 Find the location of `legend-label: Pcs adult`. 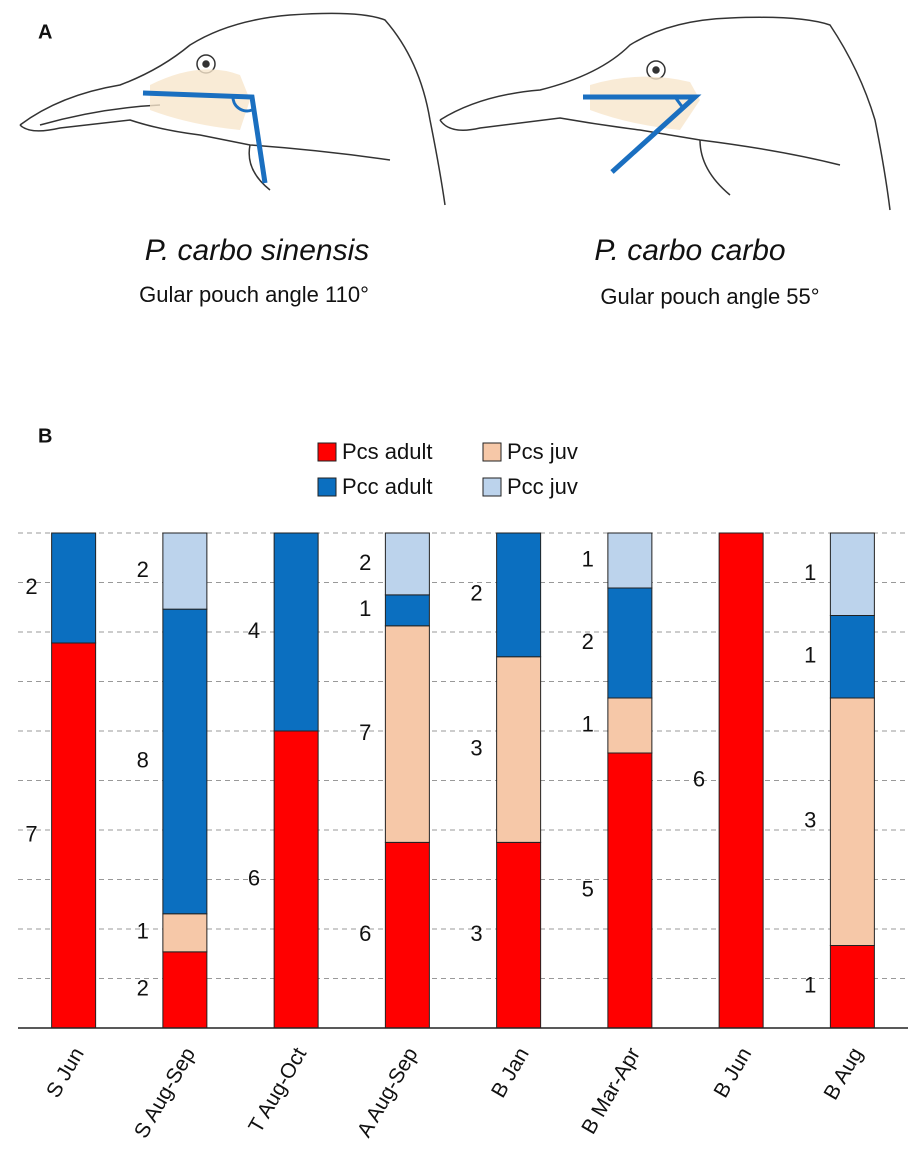

legend-label: Pcs adult is located at coordinates (387, 451).